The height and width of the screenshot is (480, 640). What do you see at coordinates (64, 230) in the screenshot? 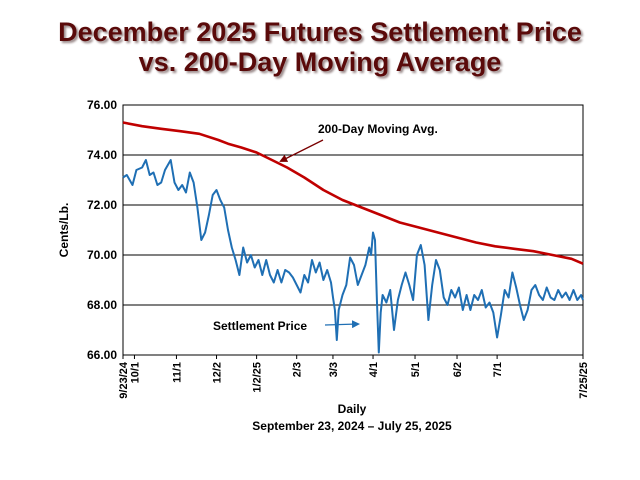
I see `y-axis-label: Cents/Lb.` at bounding box center [64, 230].